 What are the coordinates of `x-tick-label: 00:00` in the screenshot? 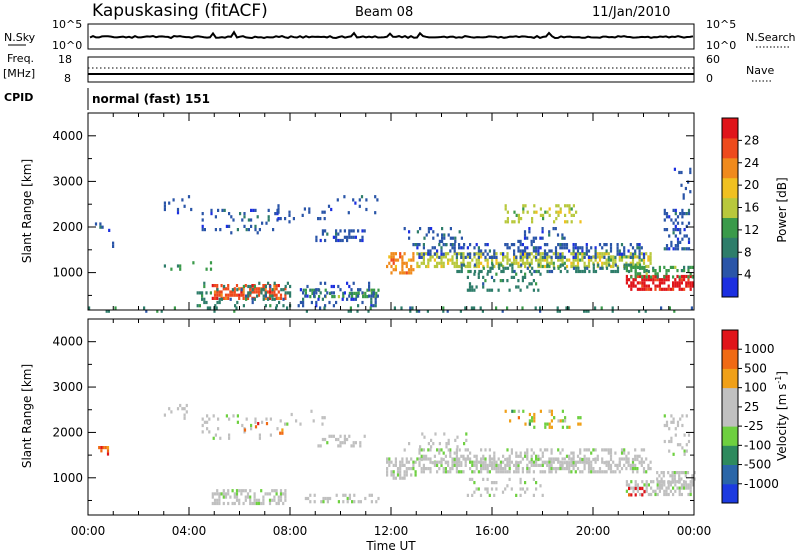 It's located at (88, 531).